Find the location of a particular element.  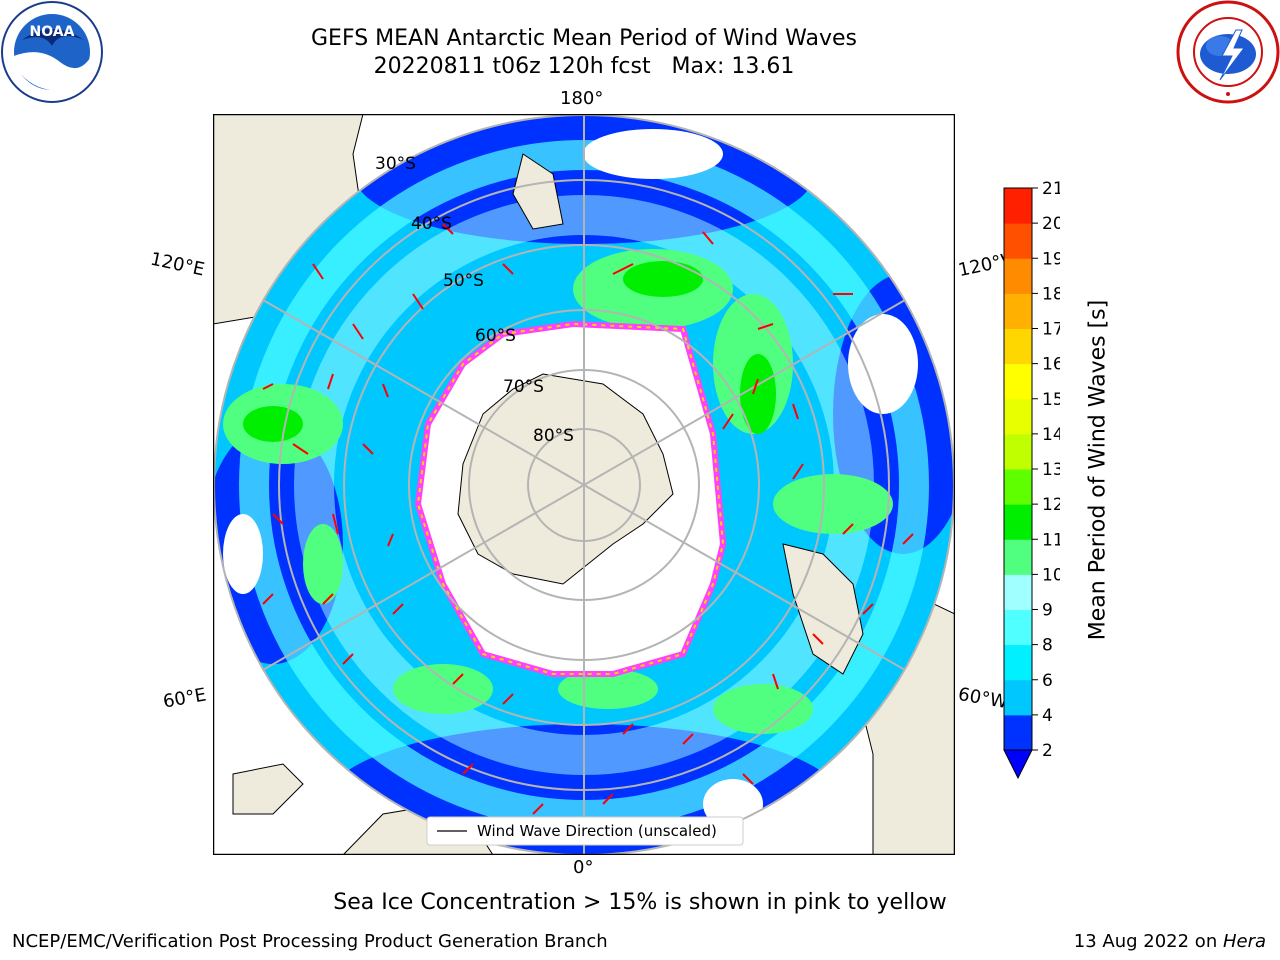

colorbar-tick-label: 6 is located at coordinates (1047, 681).